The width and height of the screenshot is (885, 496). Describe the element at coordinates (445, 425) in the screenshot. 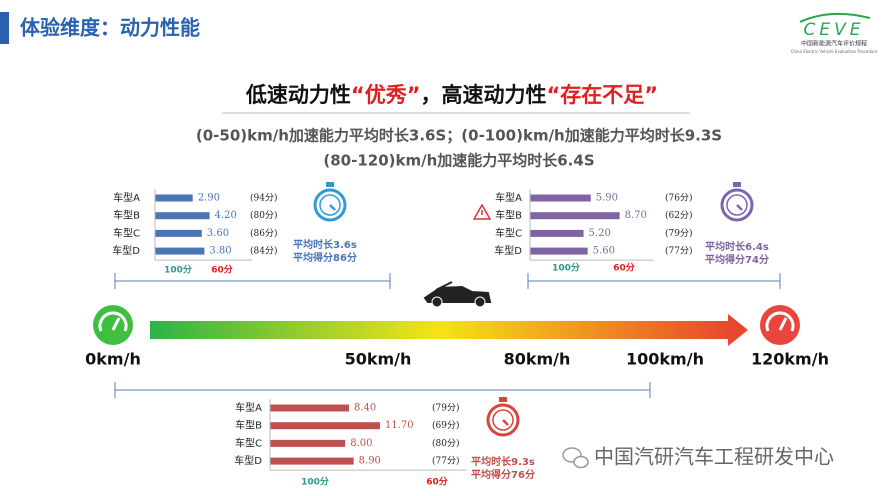

I see `score-label: (69分)` at that location.